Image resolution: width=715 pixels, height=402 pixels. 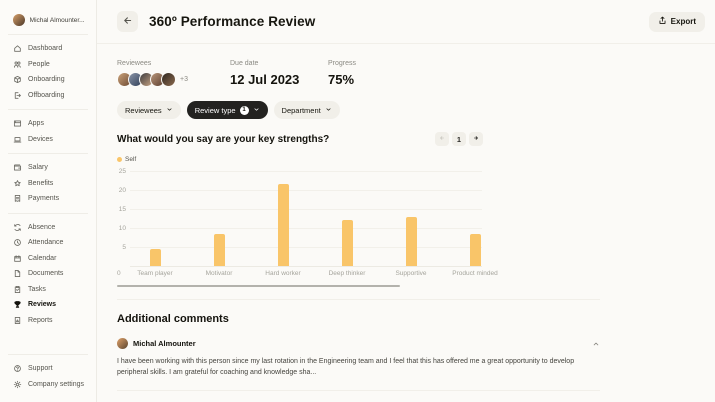 I want to click on sidebar-item-tasks: Tasks, so click(x=51, y=290).